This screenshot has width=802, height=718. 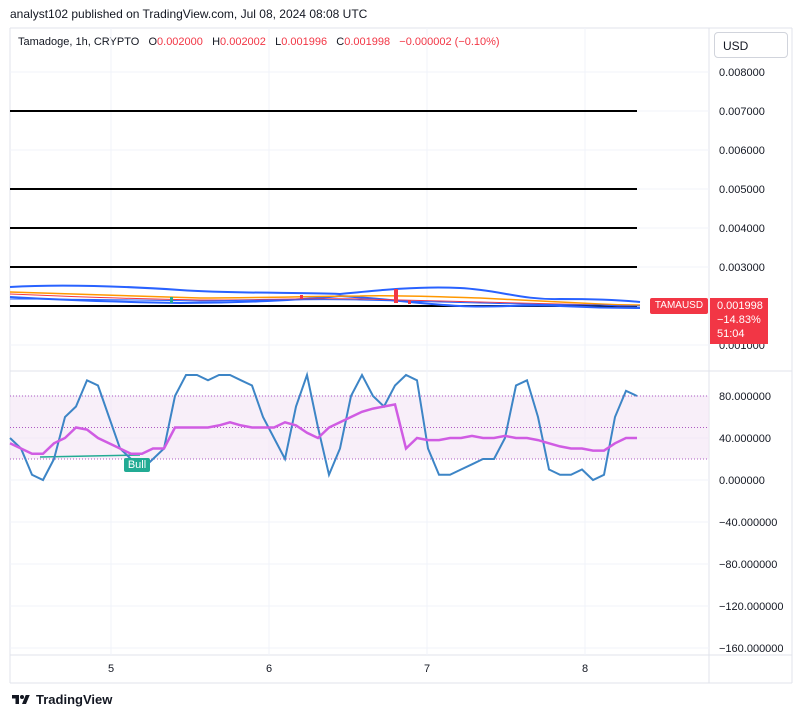 I want to click on open-value: 0.002000, so click(x=180, y=42).